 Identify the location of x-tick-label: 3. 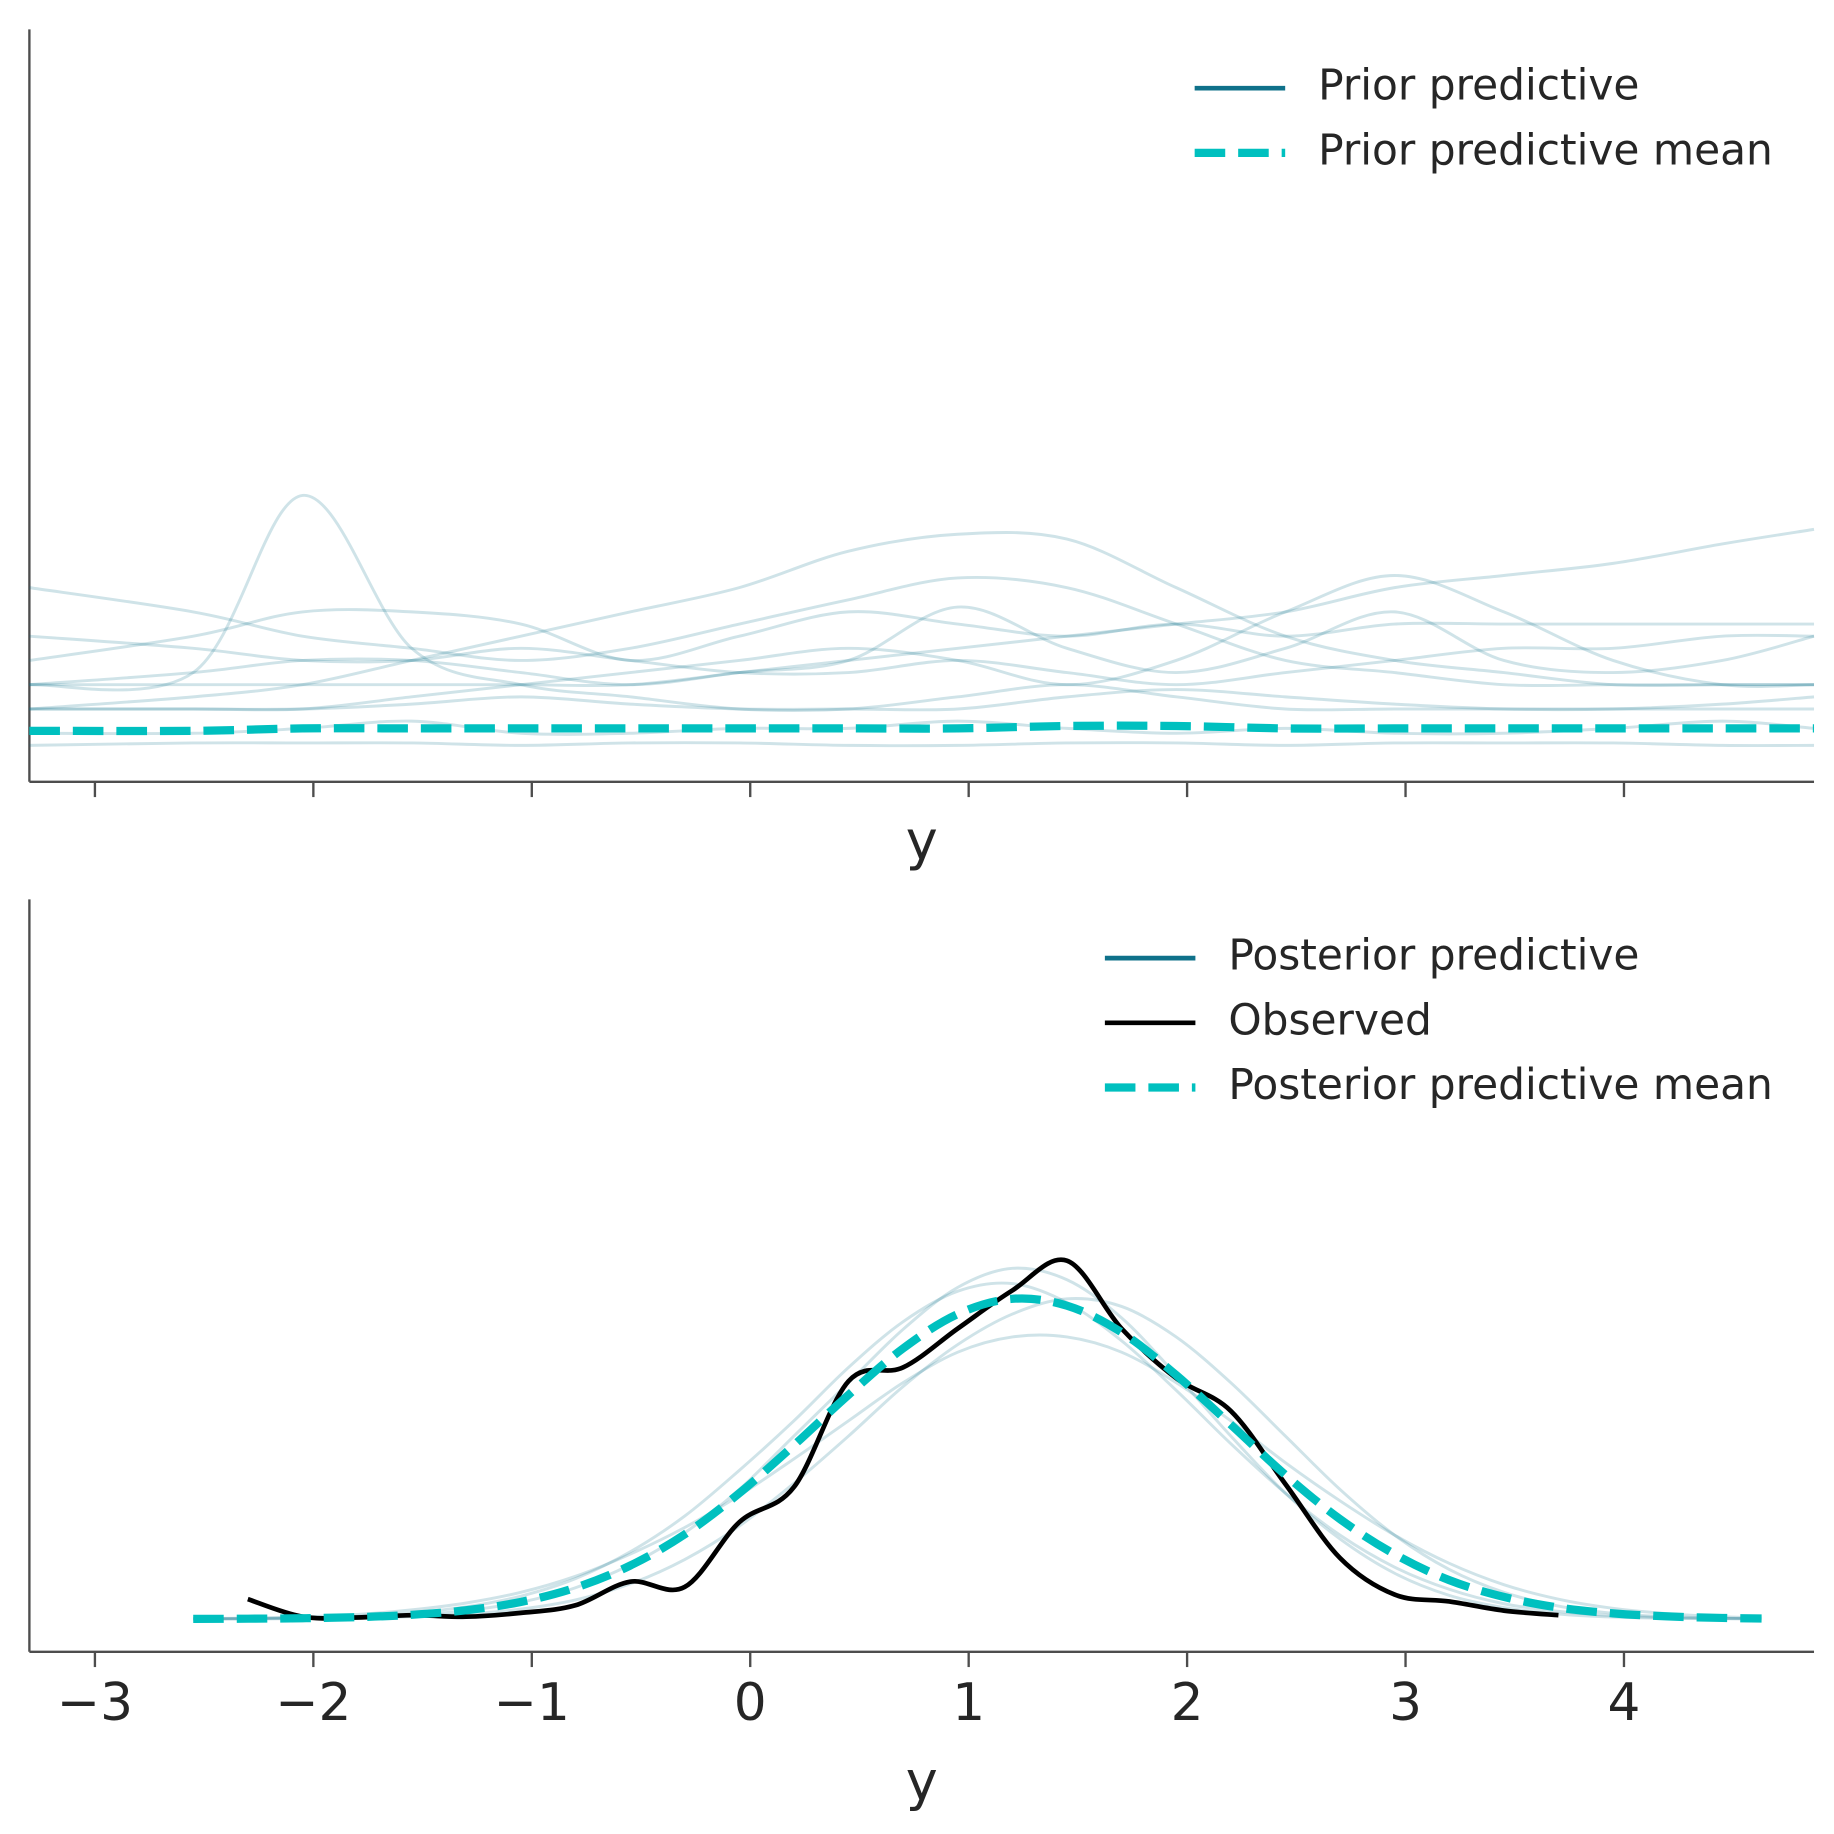
(1405, 1703).